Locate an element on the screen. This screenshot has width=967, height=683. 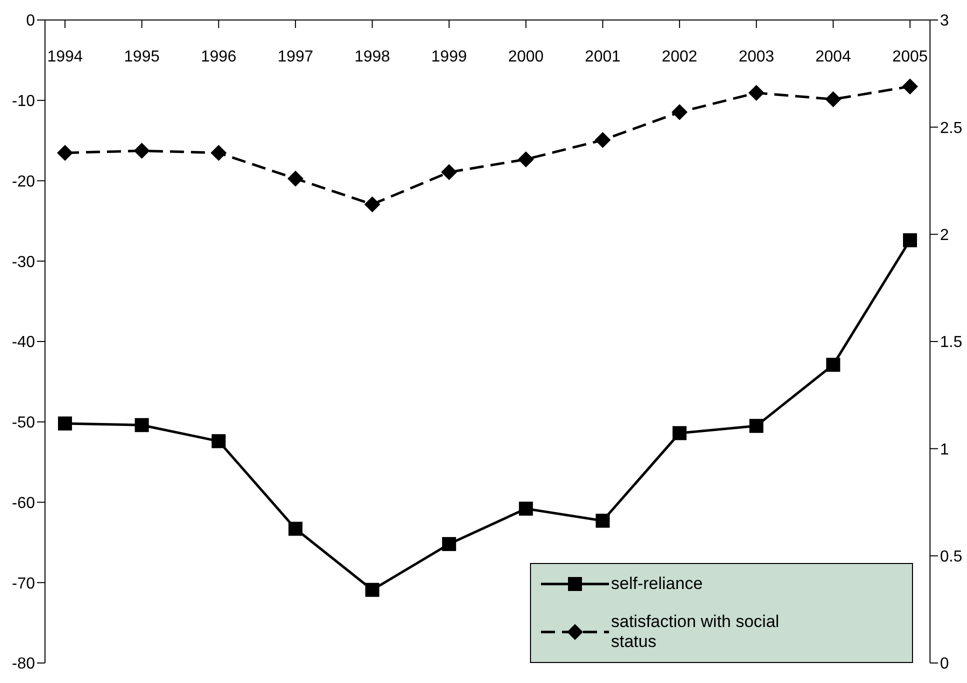
y2-tick-label: 1 is located at coordinates (944, 449).